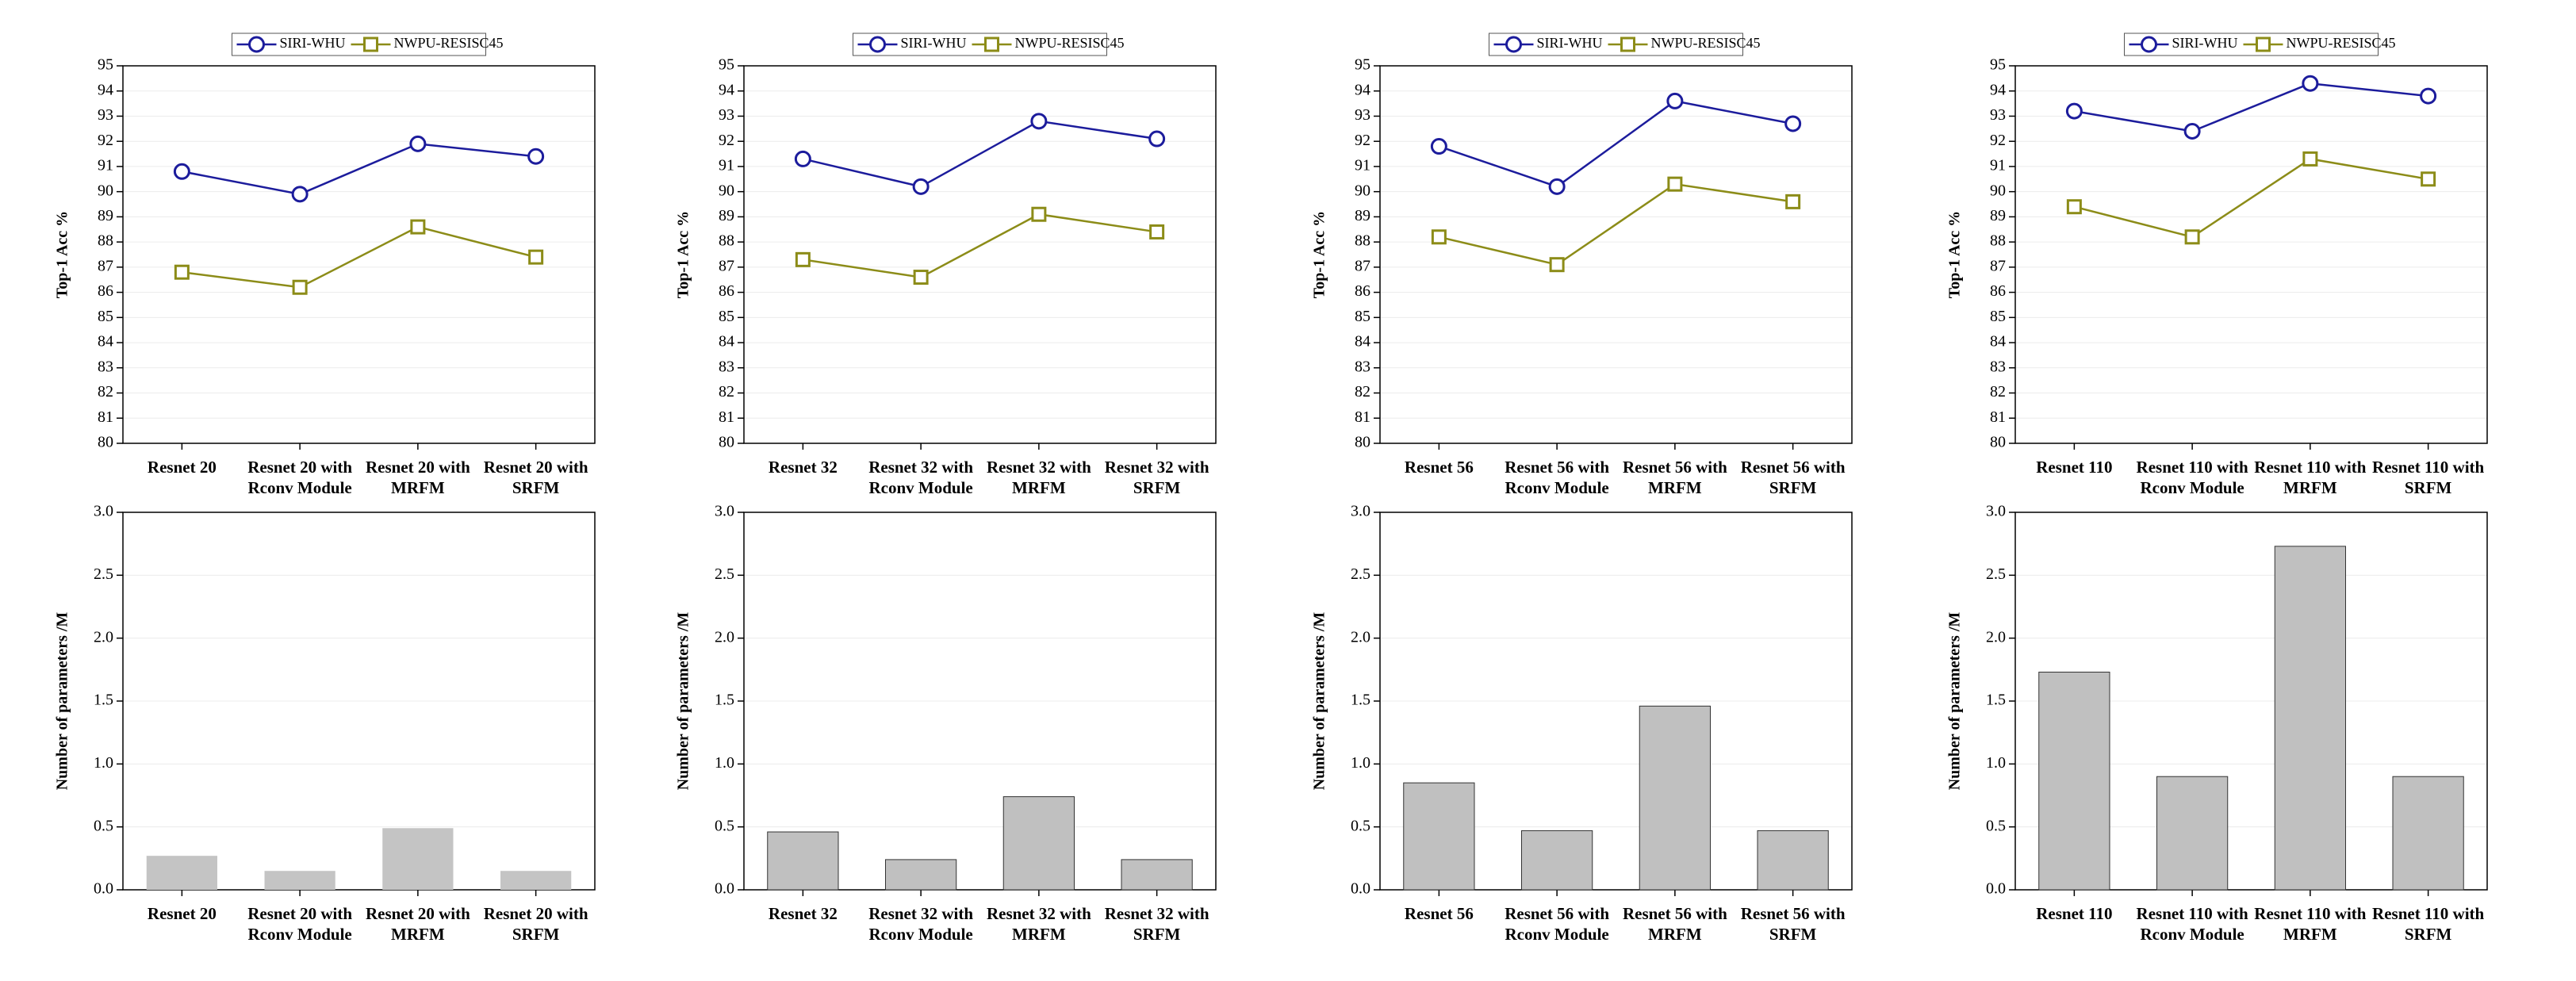 The height and width of the screenshot is (981, 2576). Describe the element at coordinates (299, 924) in the screenshot. I see `x-tick-label: Resnet 20 with Rconv Module` at that location.